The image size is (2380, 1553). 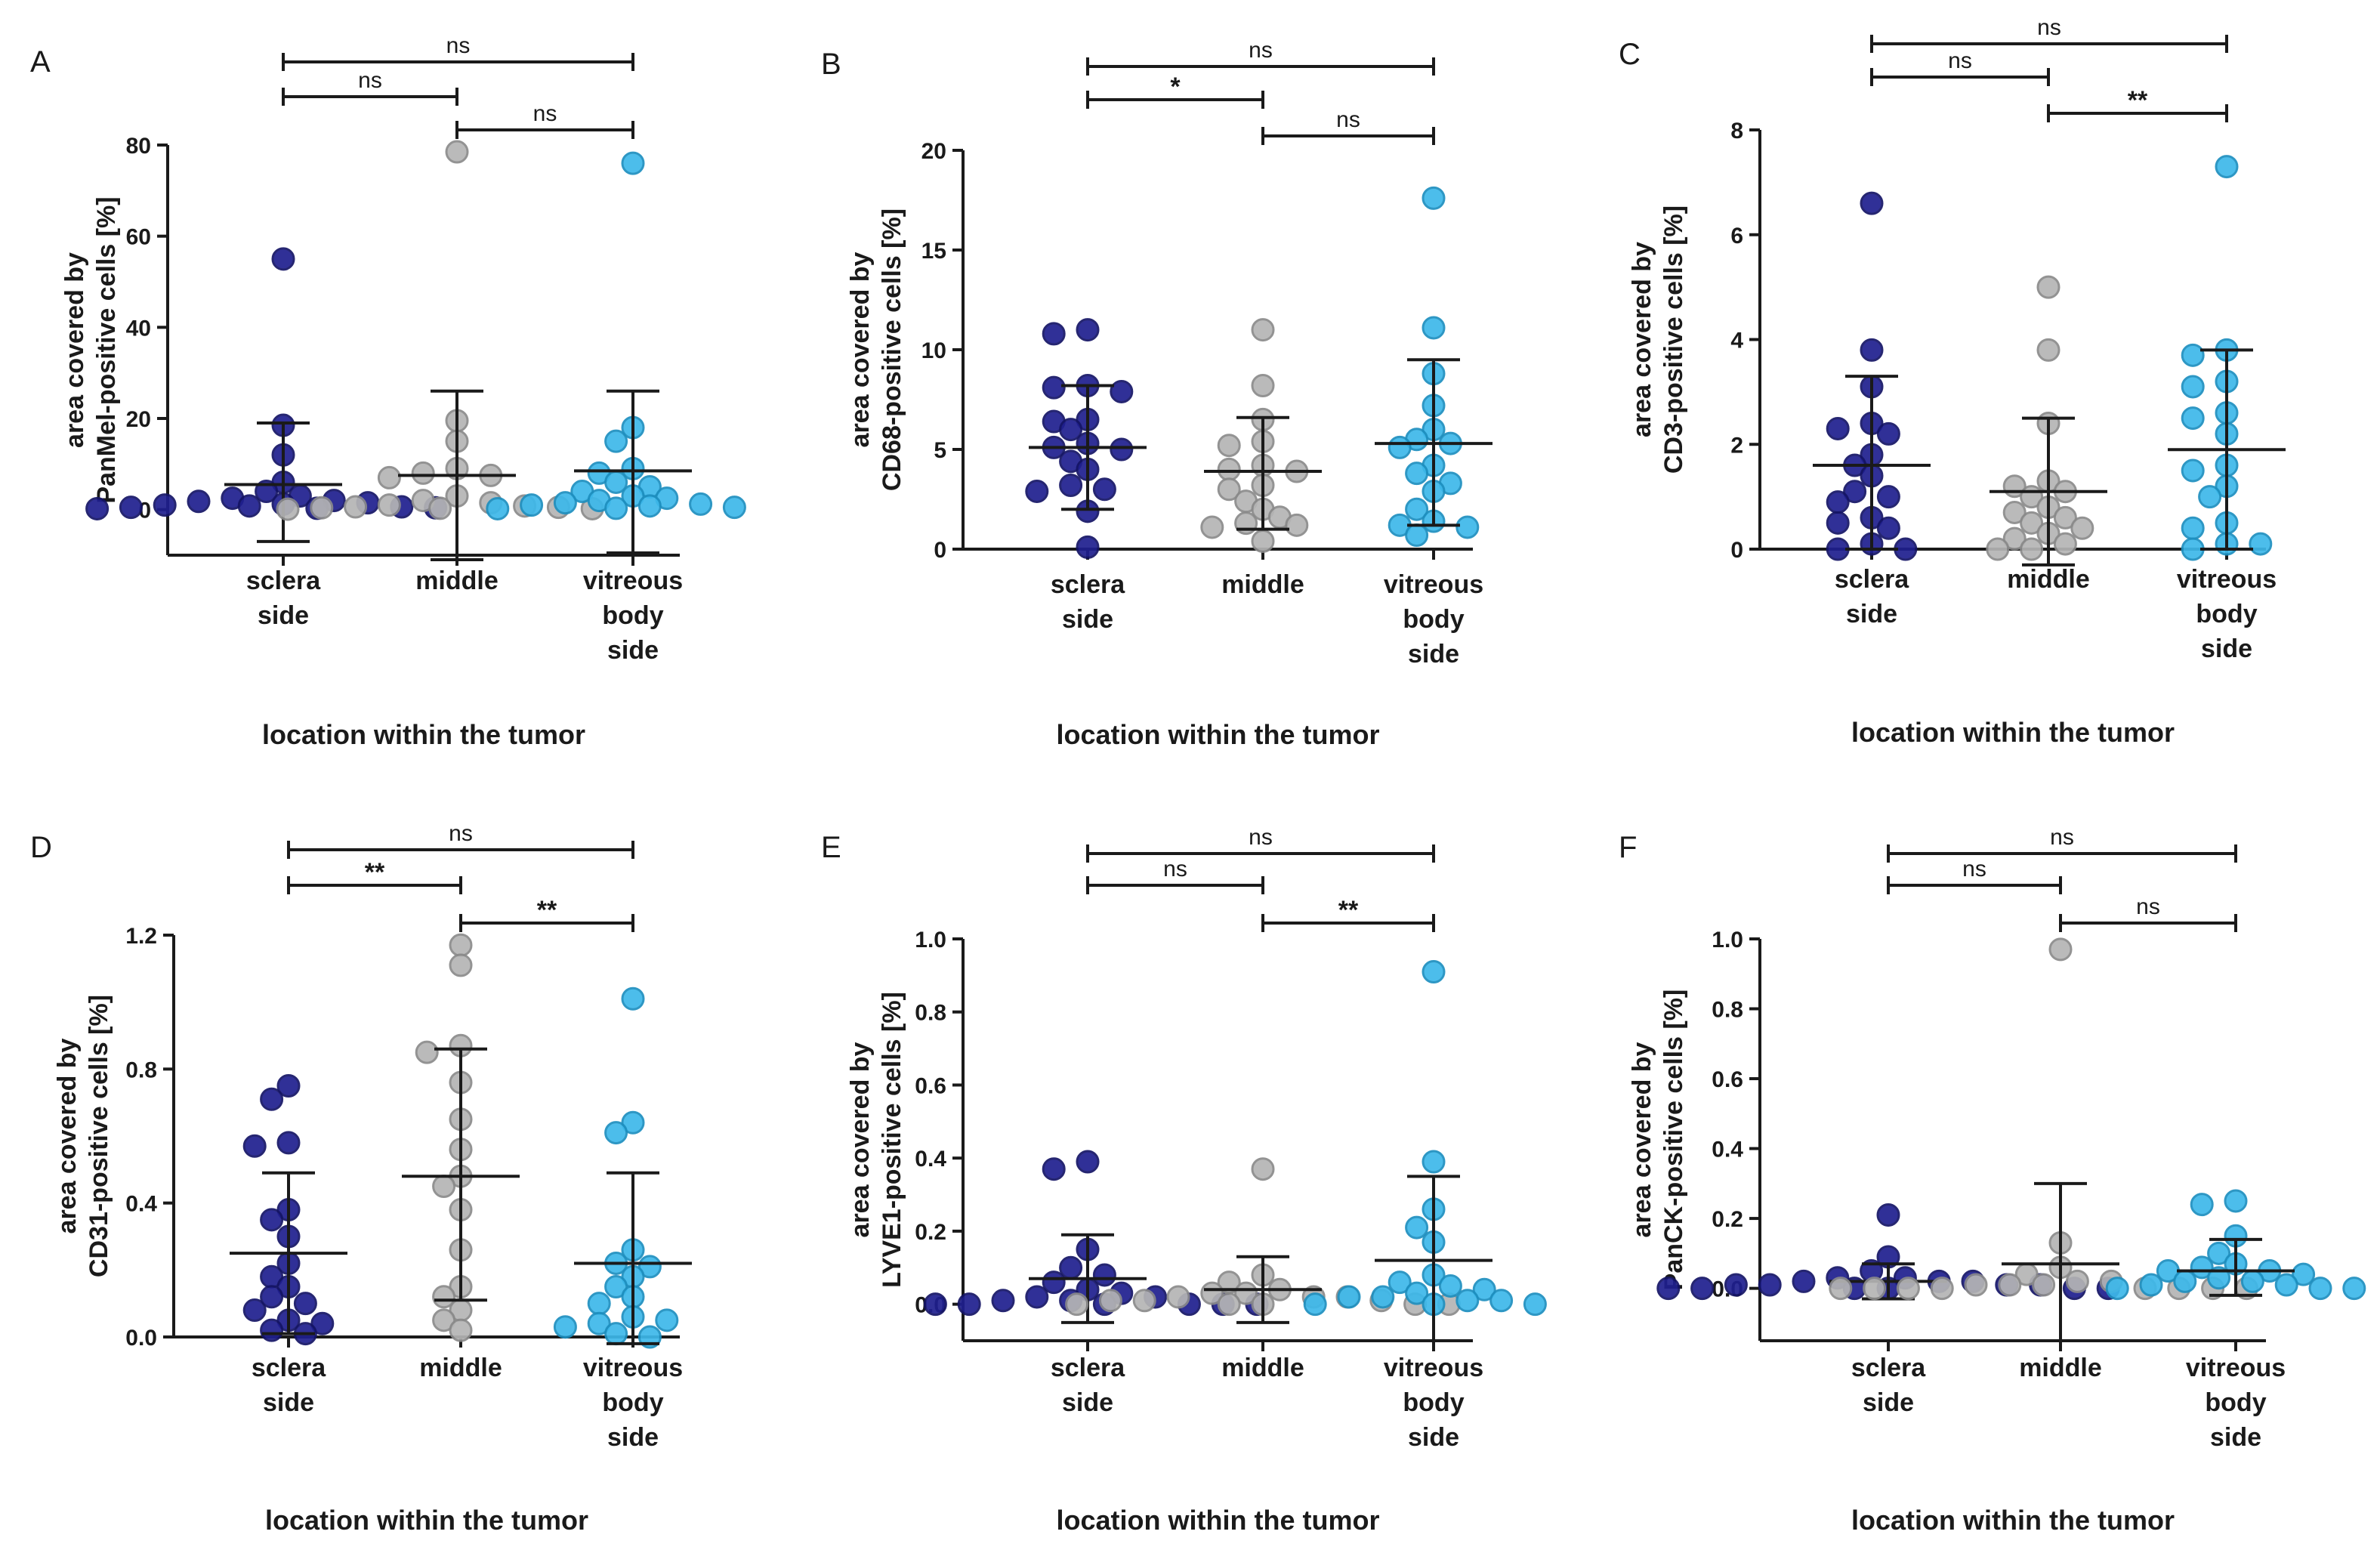 What do you see at coordinates (40, 62) in the screenshot?
I see `panel-letter: A` at bounding box center [40, 62].